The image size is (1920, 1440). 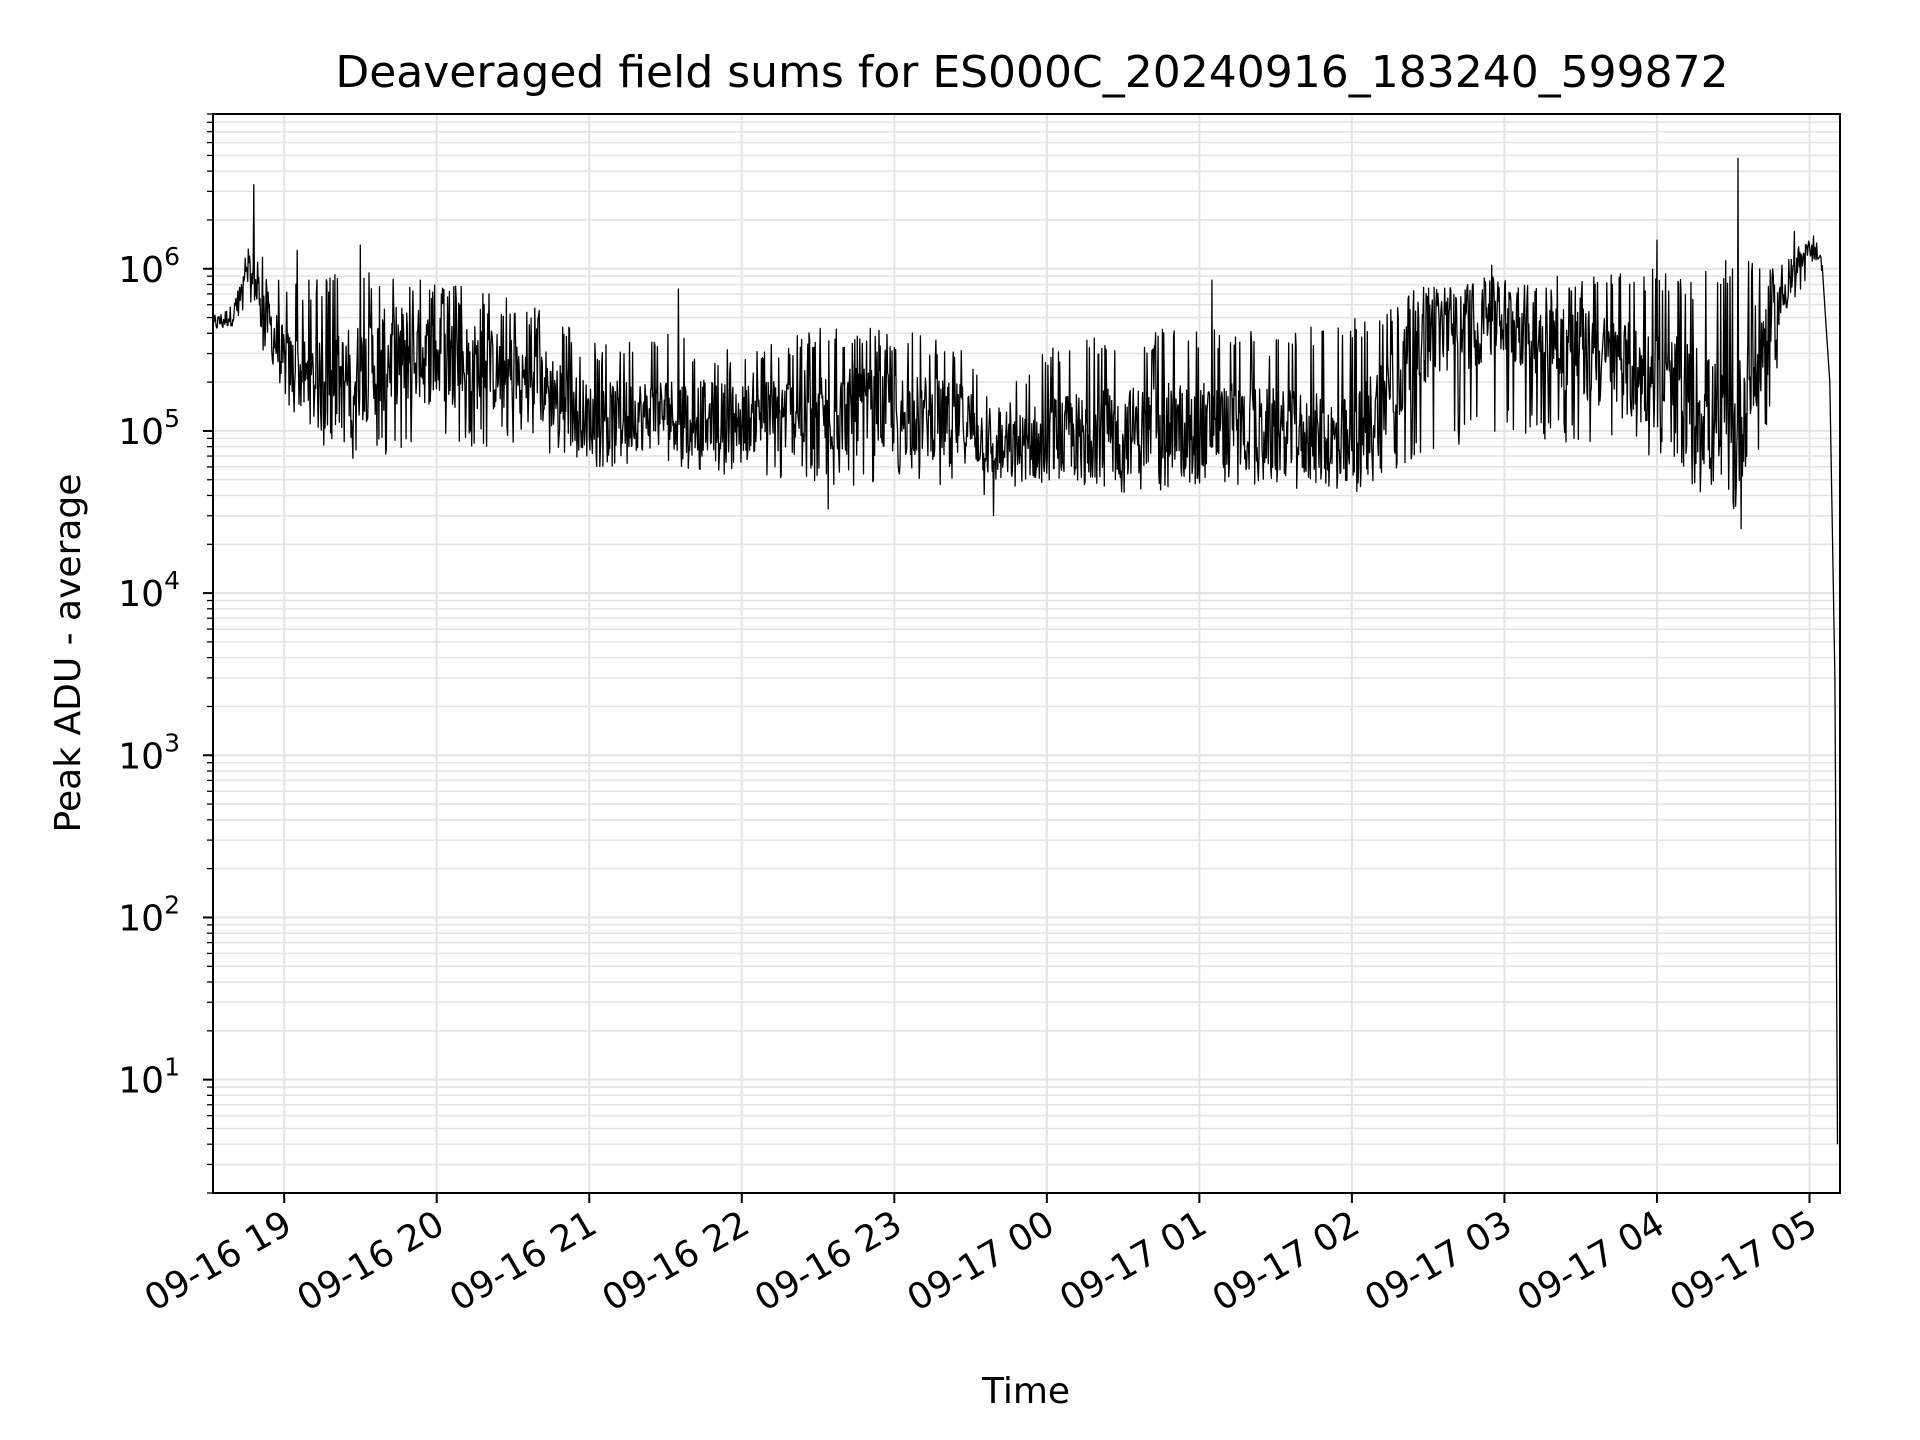 What do you see at coordinates (165, 653) in the screenshot?
I see `y-axis: 10¹ 10² 10³ 10⁴ 10⁵ 10⁶` at bounding box center [165, 653].